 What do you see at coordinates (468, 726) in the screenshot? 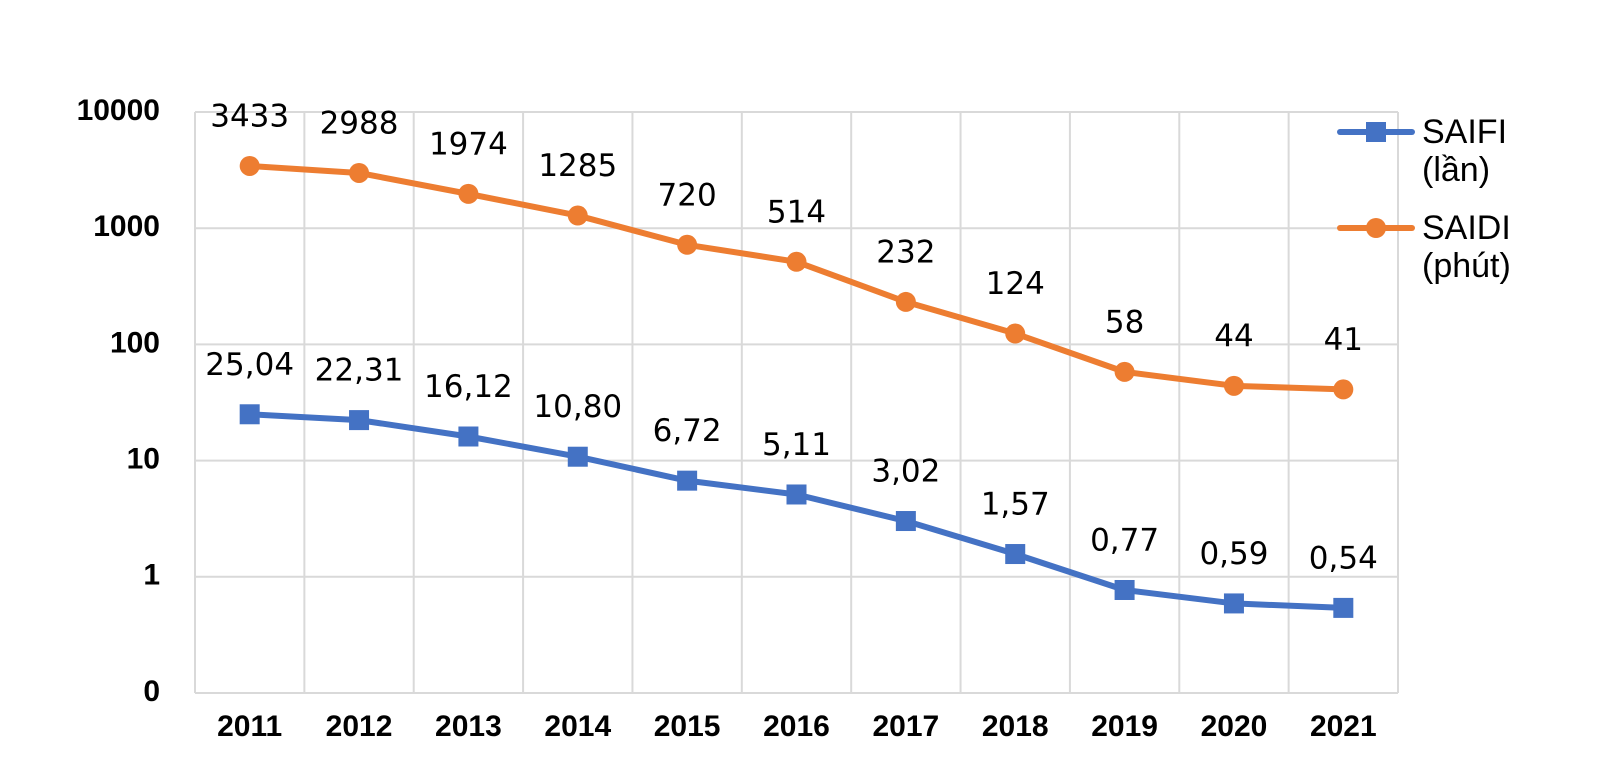
I see `x-tick-label: 2013` at bounding box center [468, 726].